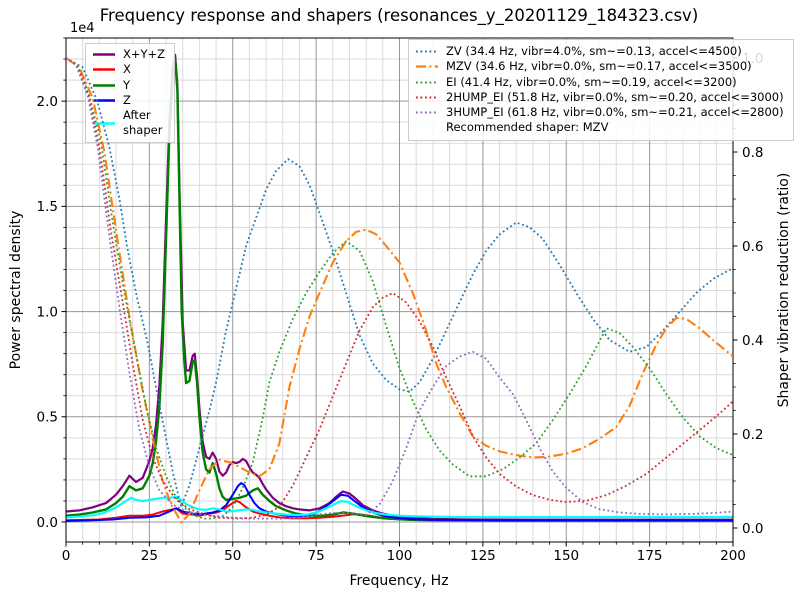 The width and height of the screenshot is (800, 600). I want to click on y-axis-offset-label: 1e4, so click(82, 28).